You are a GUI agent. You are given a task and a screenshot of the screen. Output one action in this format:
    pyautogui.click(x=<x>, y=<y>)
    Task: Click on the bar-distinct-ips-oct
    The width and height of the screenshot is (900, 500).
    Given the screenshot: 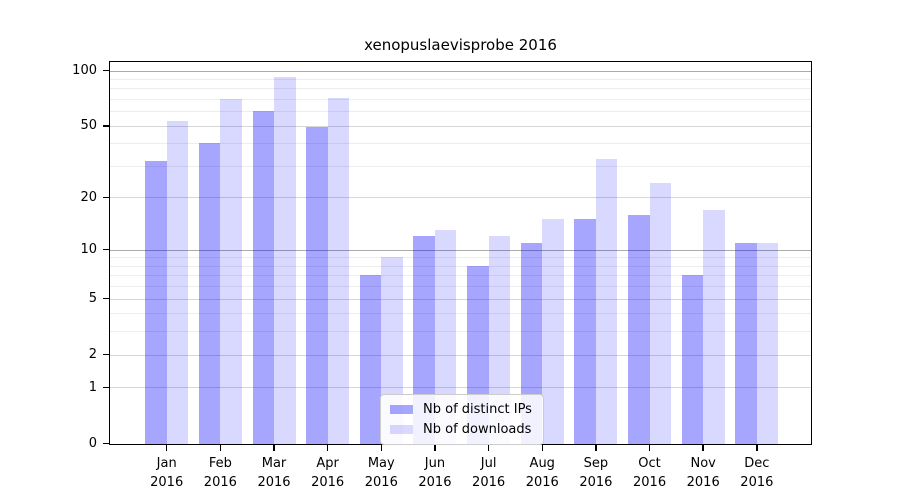 What is the action you would take?
    pyautogui.click(x=639, y=329)
    